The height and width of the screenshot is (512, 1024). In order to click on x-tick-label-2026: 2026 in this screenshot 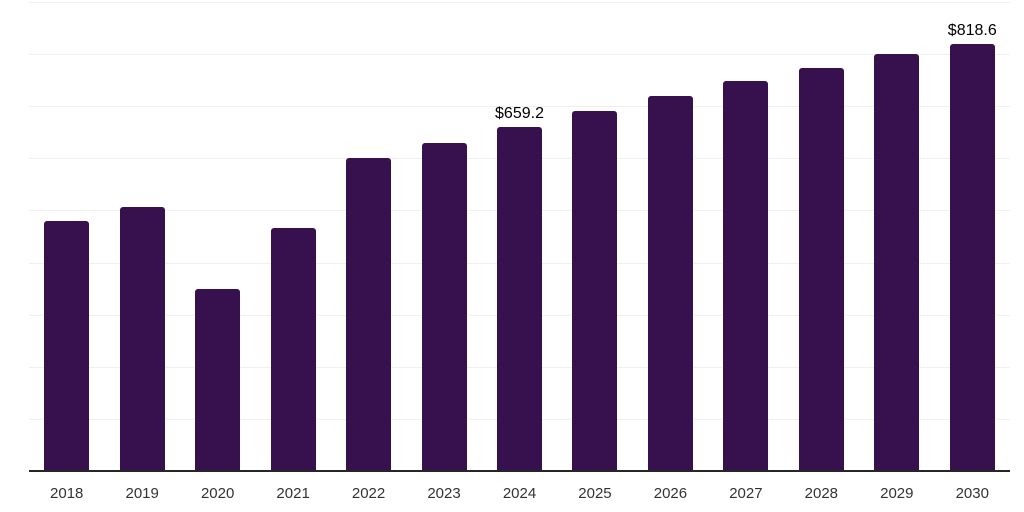, I will do `click(670, 493)`.